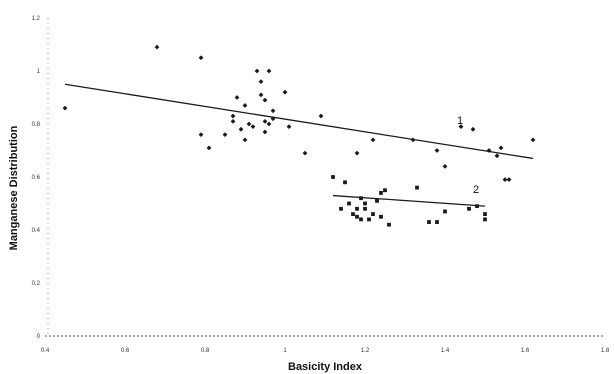 The height and width of the screenshot is (374, 614). I want to click on y-tick-label: 0.2, so click(36, 284).